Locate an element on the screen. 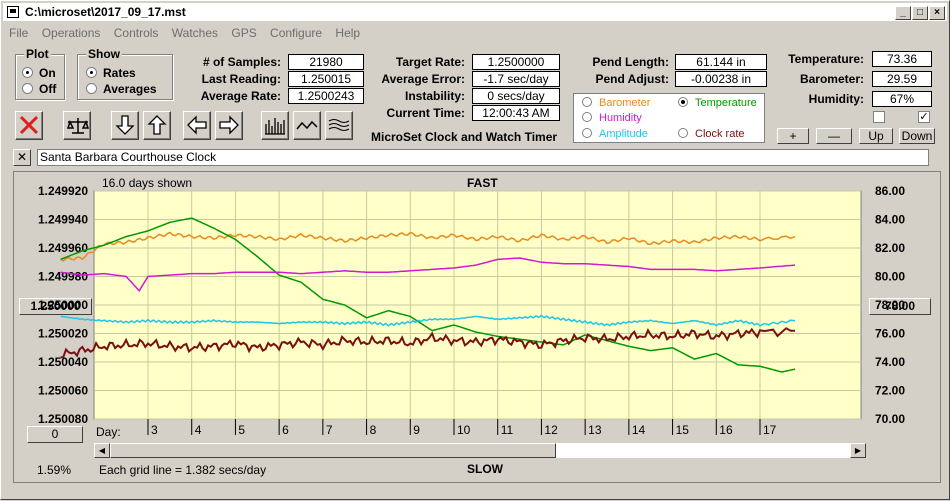  menu-help: Help is located at coordinates (348, 33).